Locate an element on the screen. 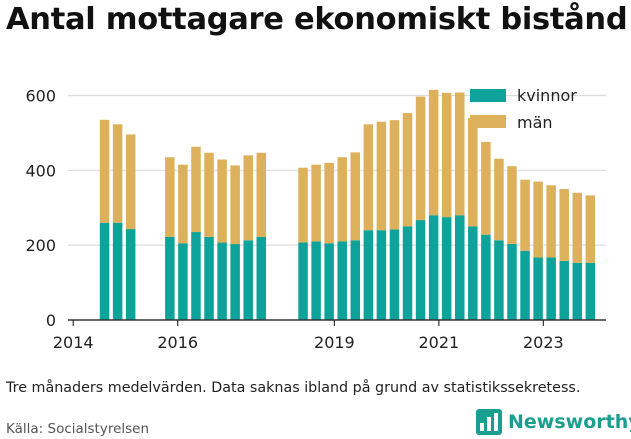  y-tick-label: 200 is located at coordinates (40, 245).